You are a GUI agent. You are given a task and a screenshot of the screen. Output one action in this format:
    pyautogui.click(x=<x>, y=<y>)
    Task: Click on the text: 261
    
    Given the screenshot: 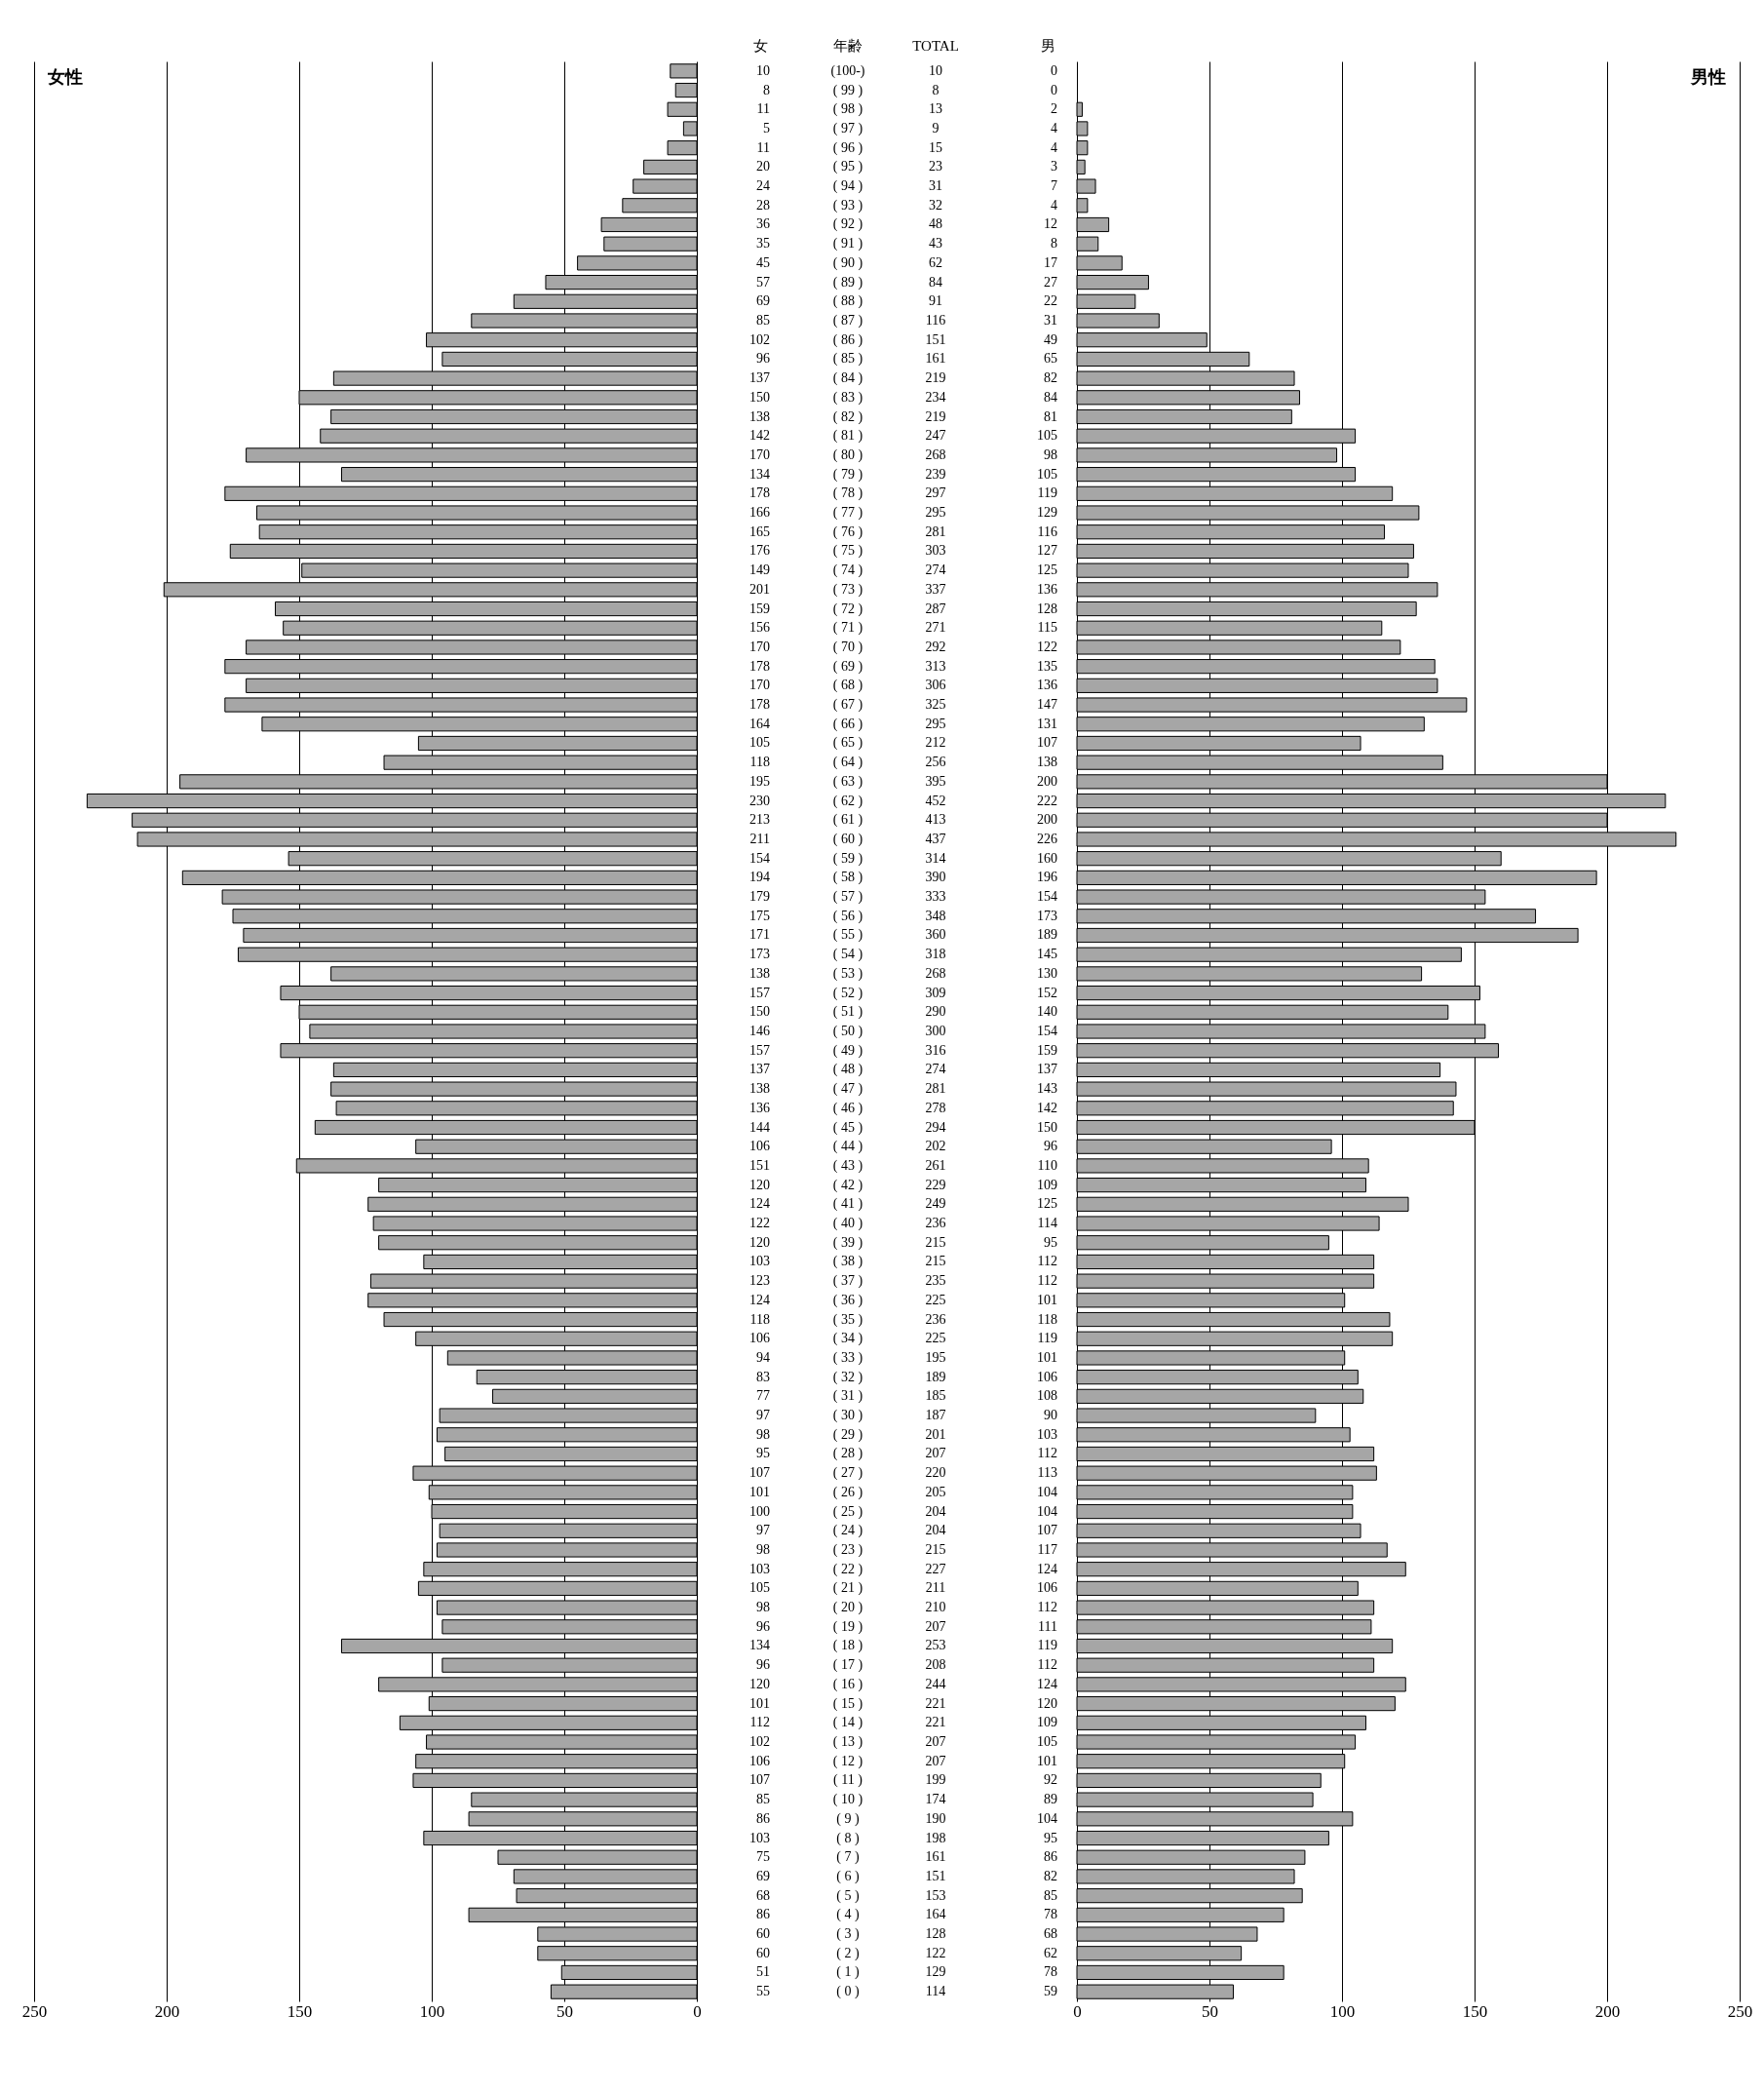 What is the action you would take?
    pyautogui.click(x=936, y=1165)
    